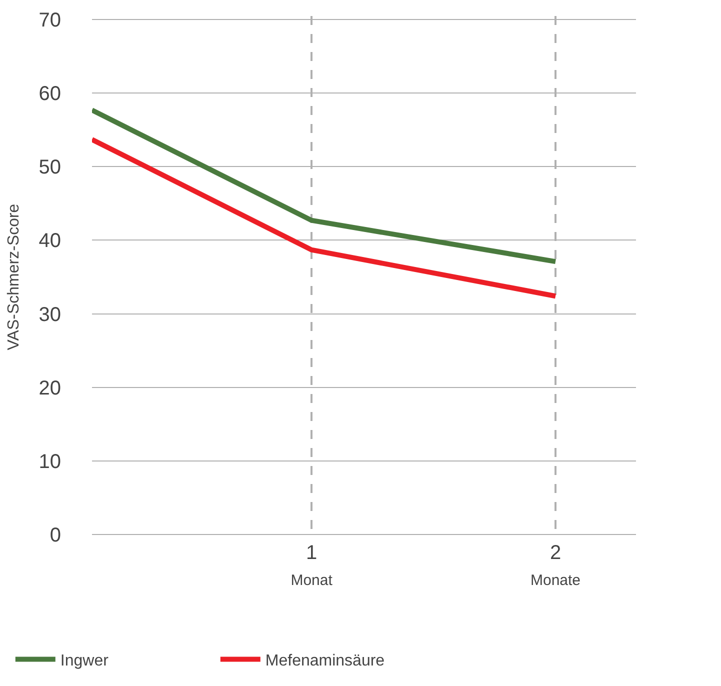  I want to click on x-tick-label: 2 Monate, so click(555, 565).